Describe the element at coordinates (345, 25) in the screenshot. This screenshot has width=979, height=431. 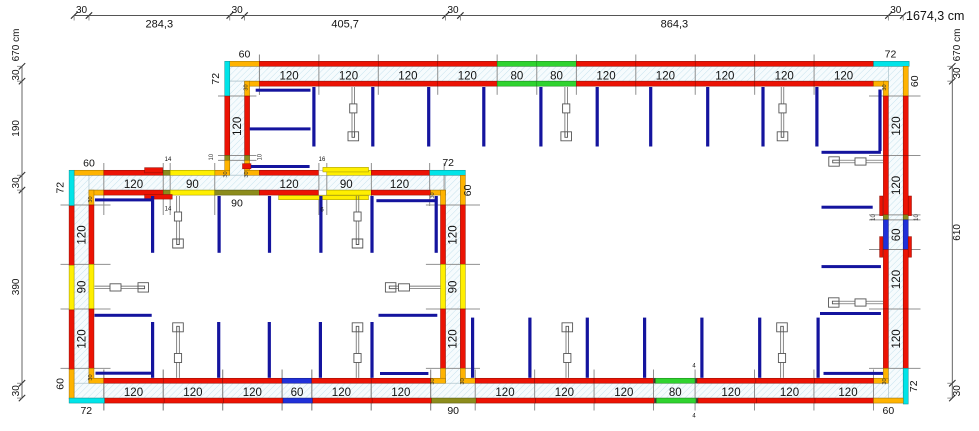
I see `svg-text: 405,7` at that location.